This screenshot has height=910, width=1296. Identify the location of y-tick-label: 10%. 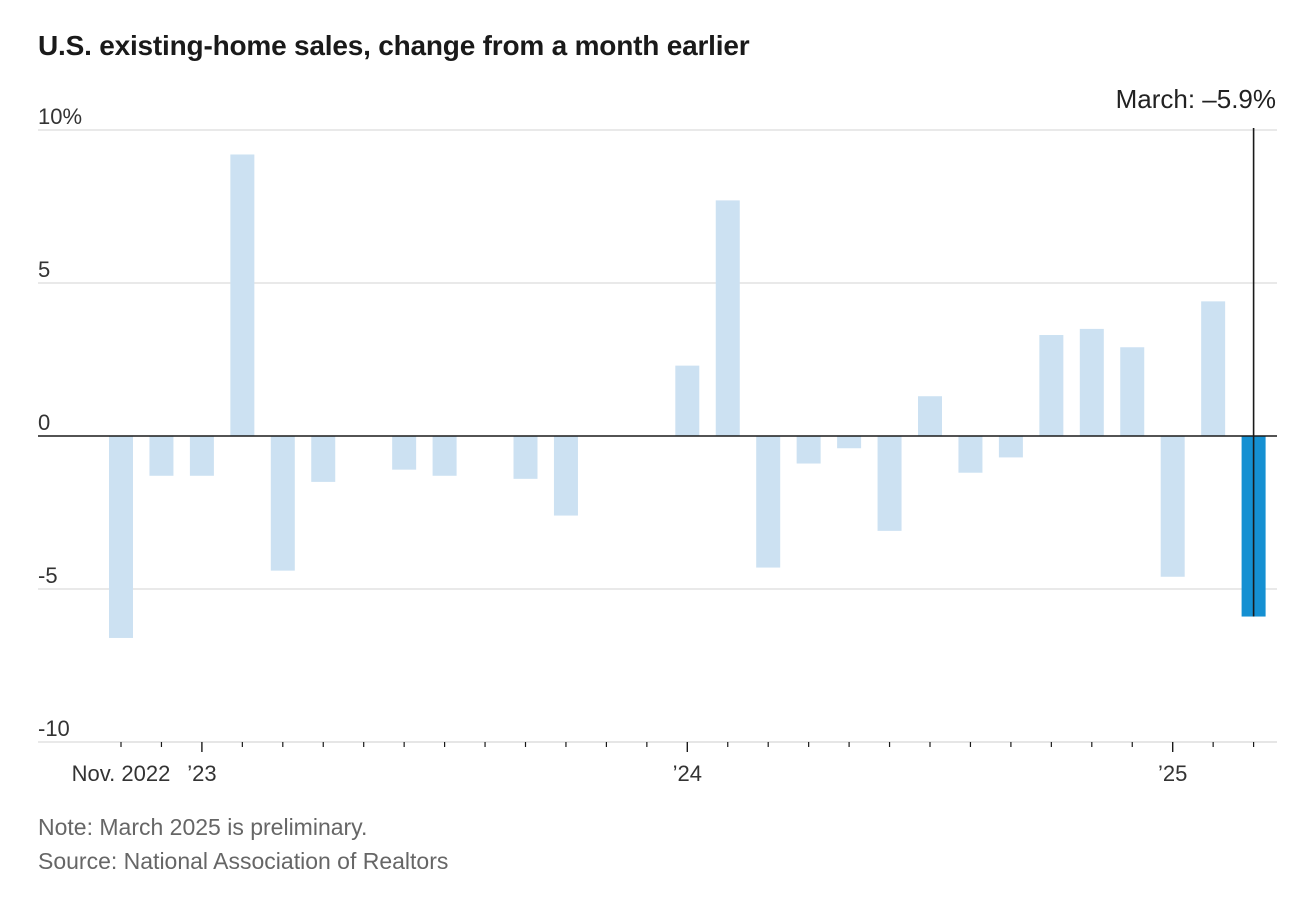
(60, 116).